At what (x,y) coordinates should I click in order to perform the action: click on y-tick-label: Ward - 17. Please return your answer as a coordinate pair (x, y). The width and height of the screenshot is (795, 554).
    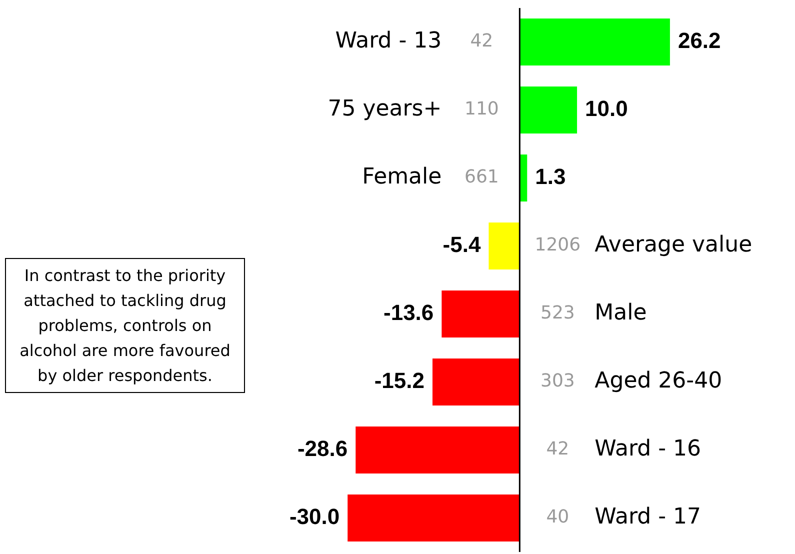
    Looking at the image, I should click on (648, 517).